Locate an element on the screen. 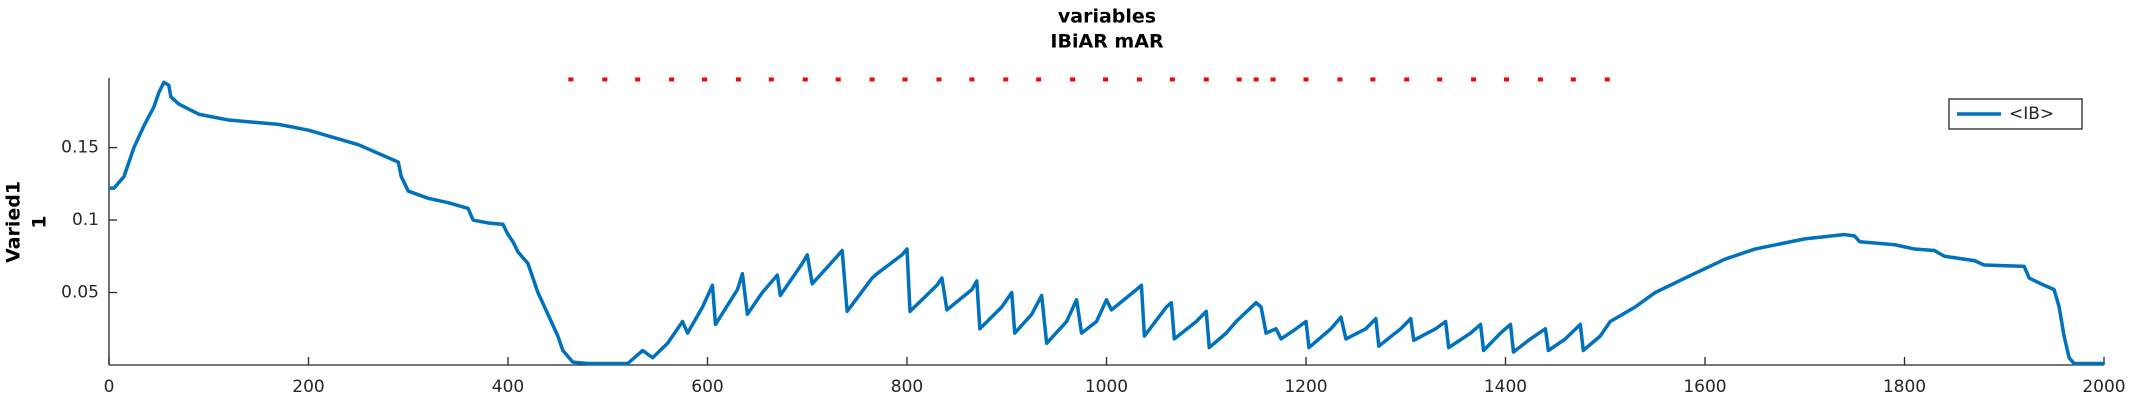  x-tick-label: 800 is located at coordinates (907, 387).